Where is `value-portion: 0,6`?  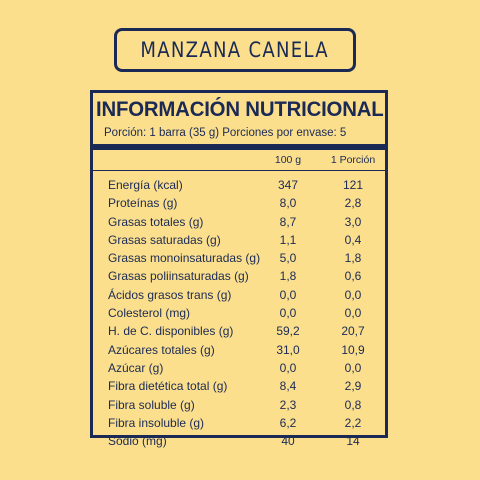
value-portion: 0,6 is located at coordinates (353, 276).